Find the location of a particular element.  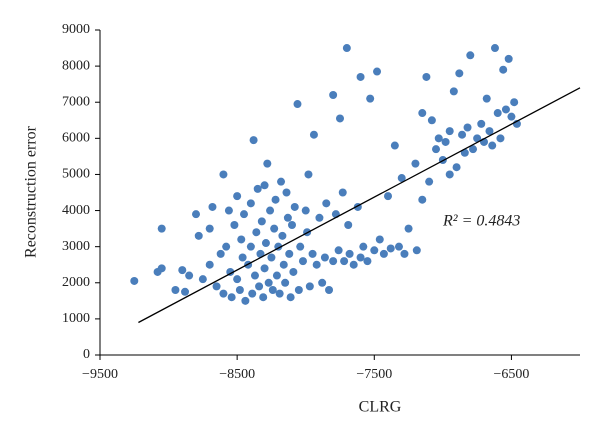

y-tick-label: 8000 is located at coordinates (76, 65).